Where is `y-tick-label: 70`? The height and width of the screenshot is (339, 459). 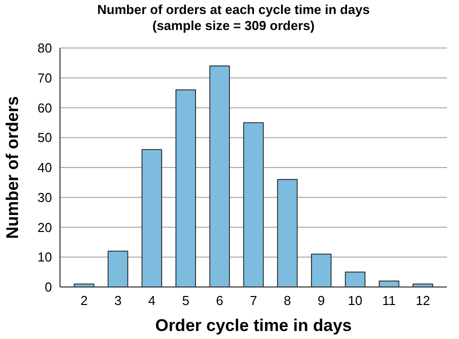
y-tick-label: 70 is located at coordinates (45, 78).